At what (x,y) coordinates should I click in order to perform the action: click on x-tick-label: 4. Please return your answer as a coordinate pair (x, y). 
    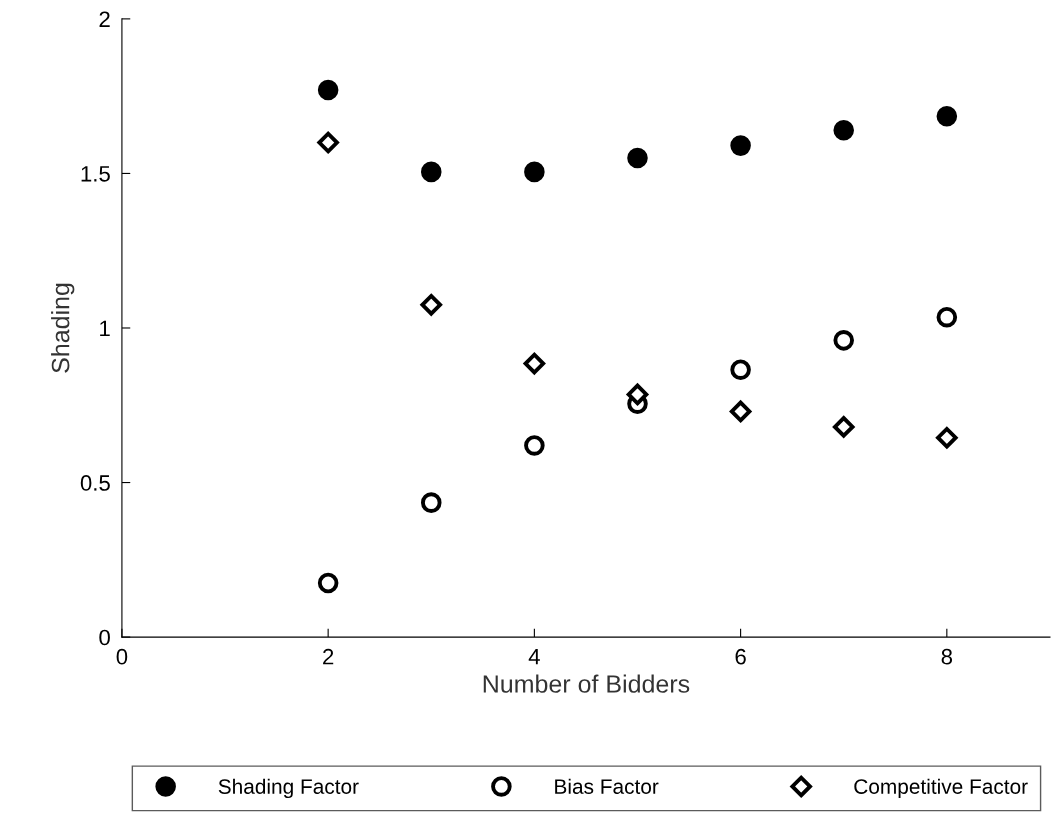
    Looking at the image, I should click on (534, 657).